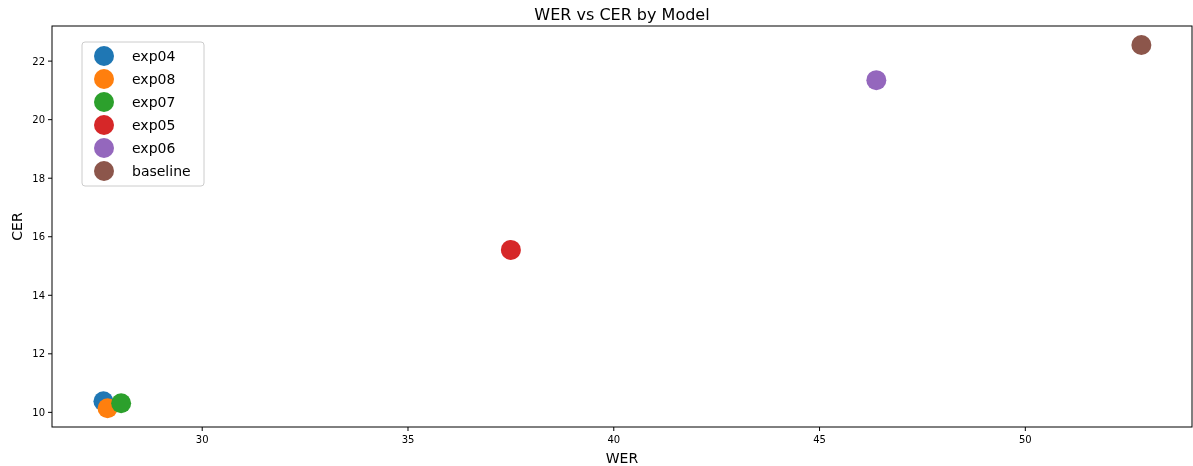 The height and width of the screenshot is (466, 1193). Describe the element at coordinates (408, 439) in the screenshot. I see `x-tick-label: 35` at that location.